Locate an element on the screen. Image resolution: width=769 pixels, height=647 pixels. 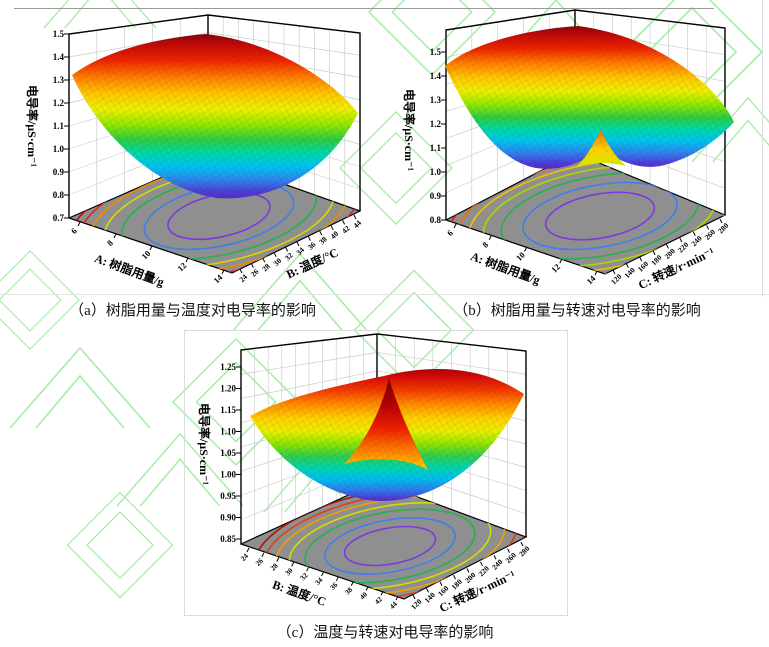
svg-text: 1.10 is located at coordinates (228, 432).